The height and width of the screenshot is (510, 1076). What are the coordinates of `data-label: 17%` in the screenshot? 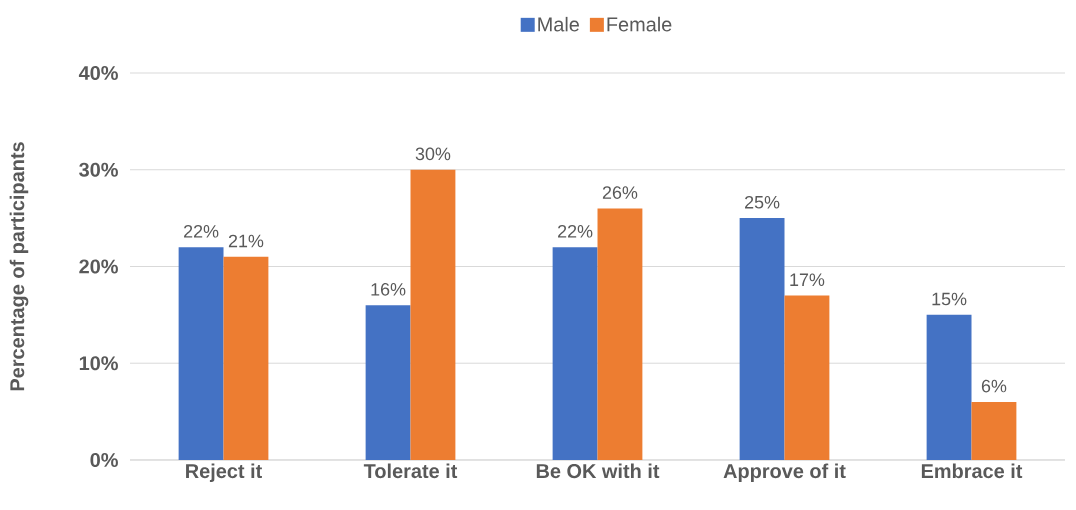 It's located at (807, 279).